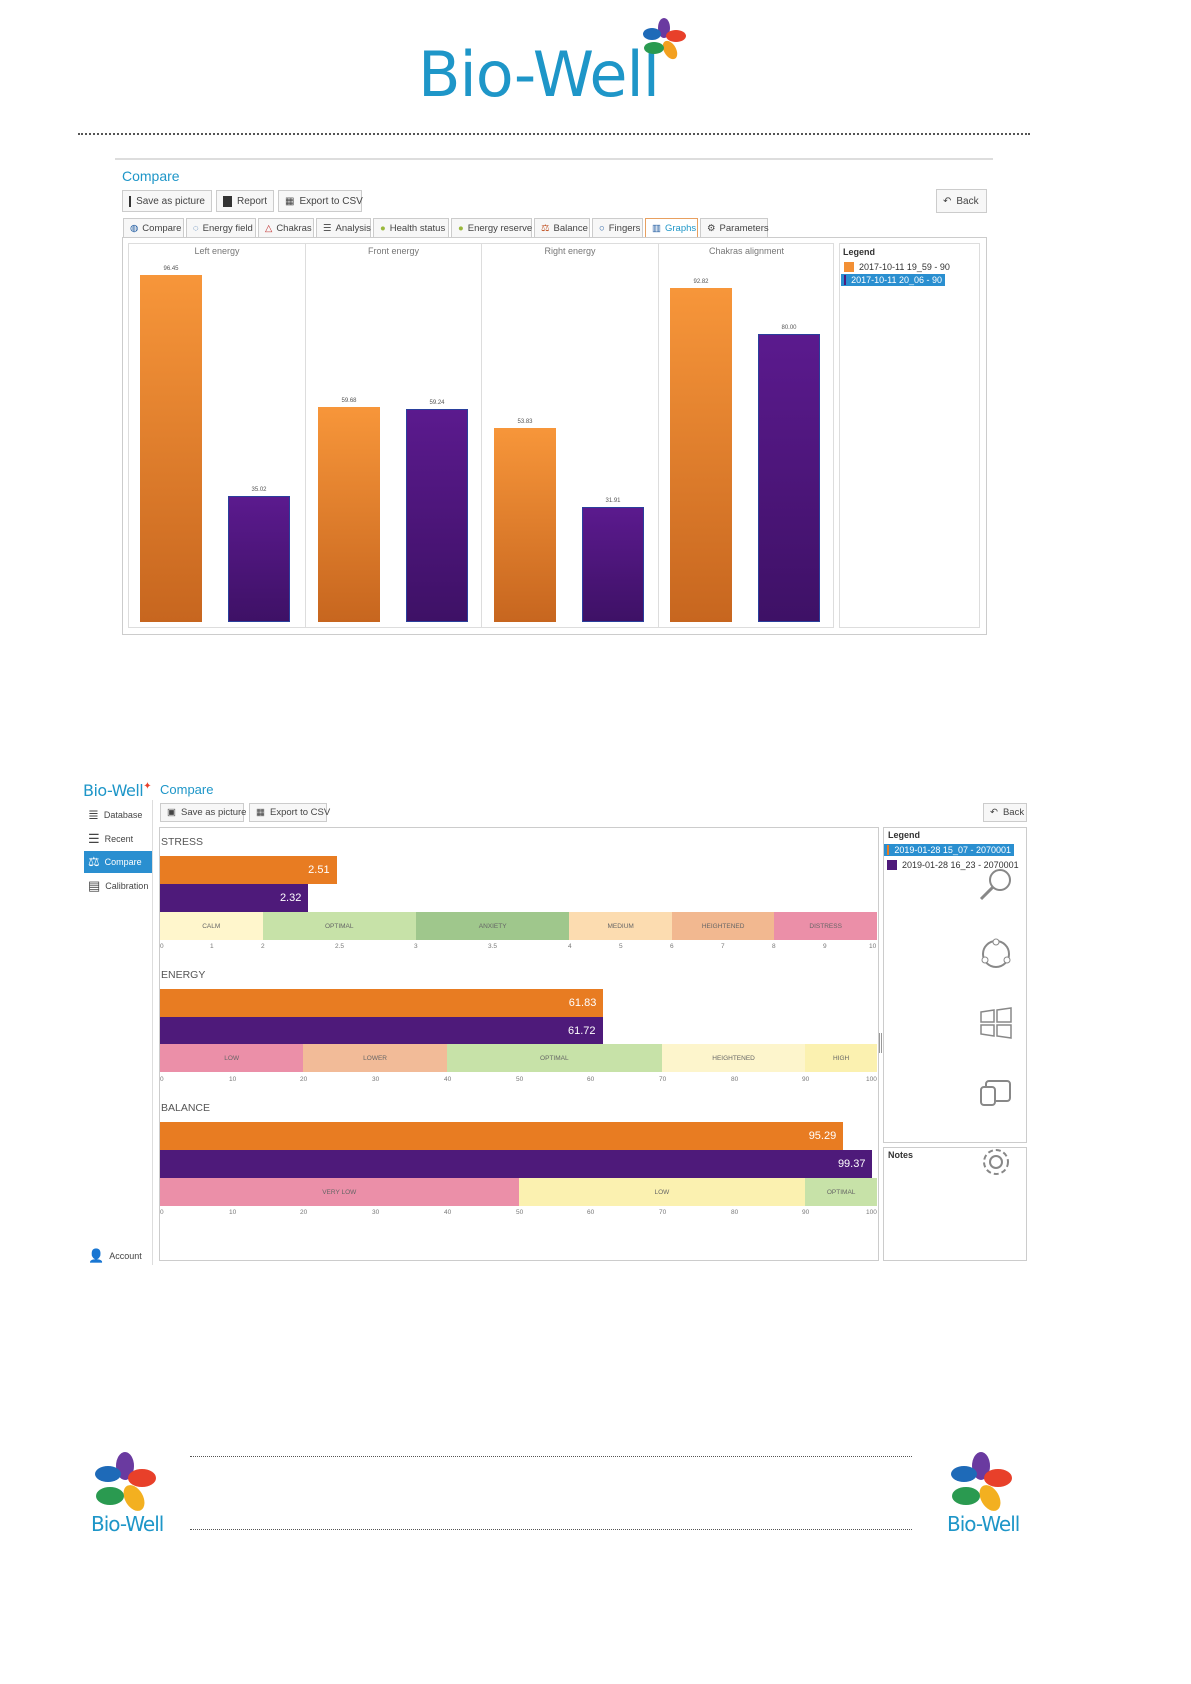  What do you see at coordinates (562, 228) in the screenshot?
I see `tab-balance: ⚖ Balance` at bounding box center [562, 228].